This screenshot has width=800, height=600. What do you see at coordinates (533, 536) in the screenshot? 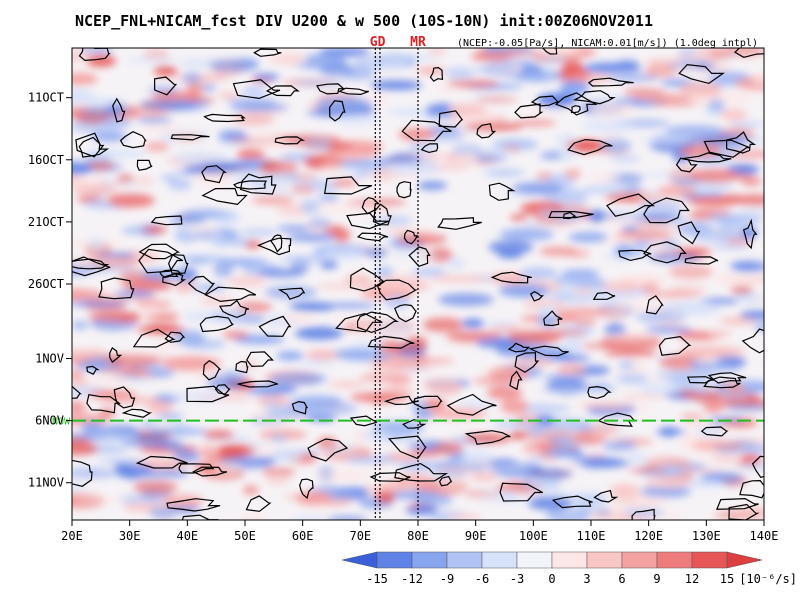
I see `x-tick-label: 100E` at bounding box center [533, 536].